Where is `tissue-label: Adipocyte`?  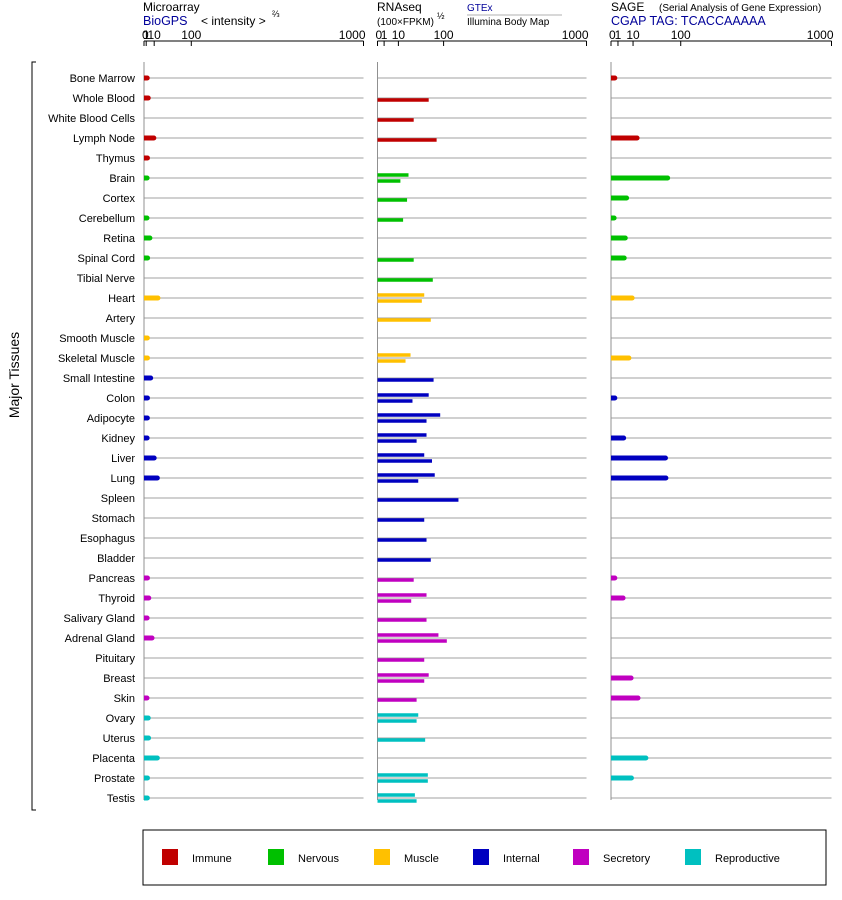
tissue-label: Adipocyte is located at coordinates (111, 419).